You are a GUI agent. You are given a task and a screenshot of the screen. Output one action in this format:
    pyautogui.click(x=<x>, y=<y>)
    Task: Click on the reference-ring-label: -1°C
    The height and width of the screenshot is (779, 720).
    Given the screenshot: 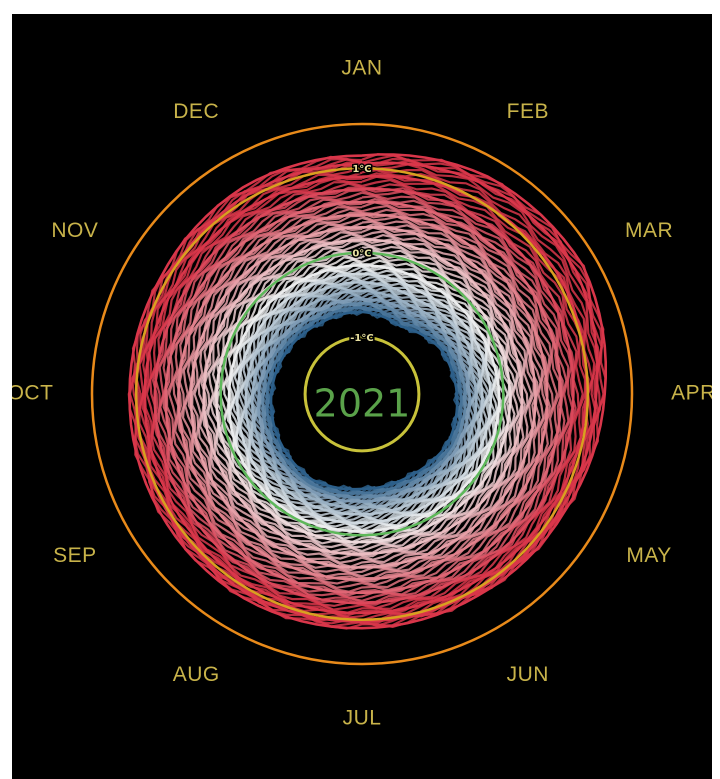 What is the action you would take?
    pyautogui.click(x=361, y=338)
    